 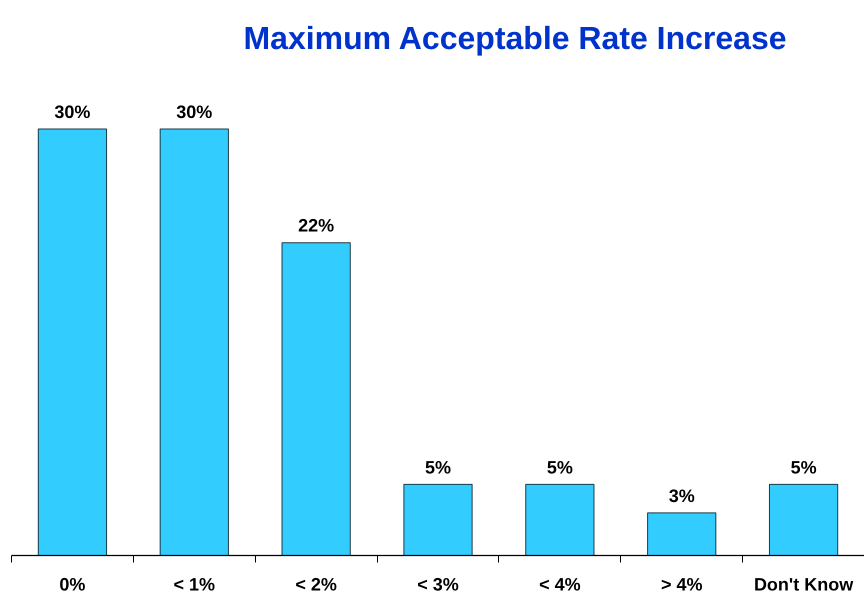 I want to click on data-label: 22%, so click(x=316, y=226).